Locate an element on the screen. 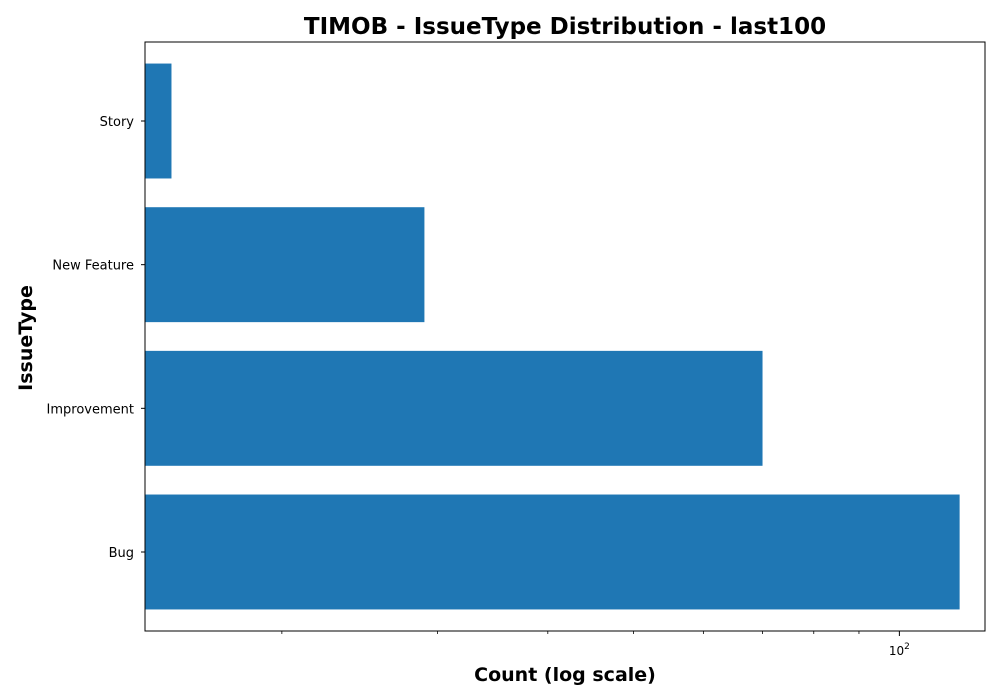  x-axis-label: Count (log scale) is located at coordinates (565, 675).